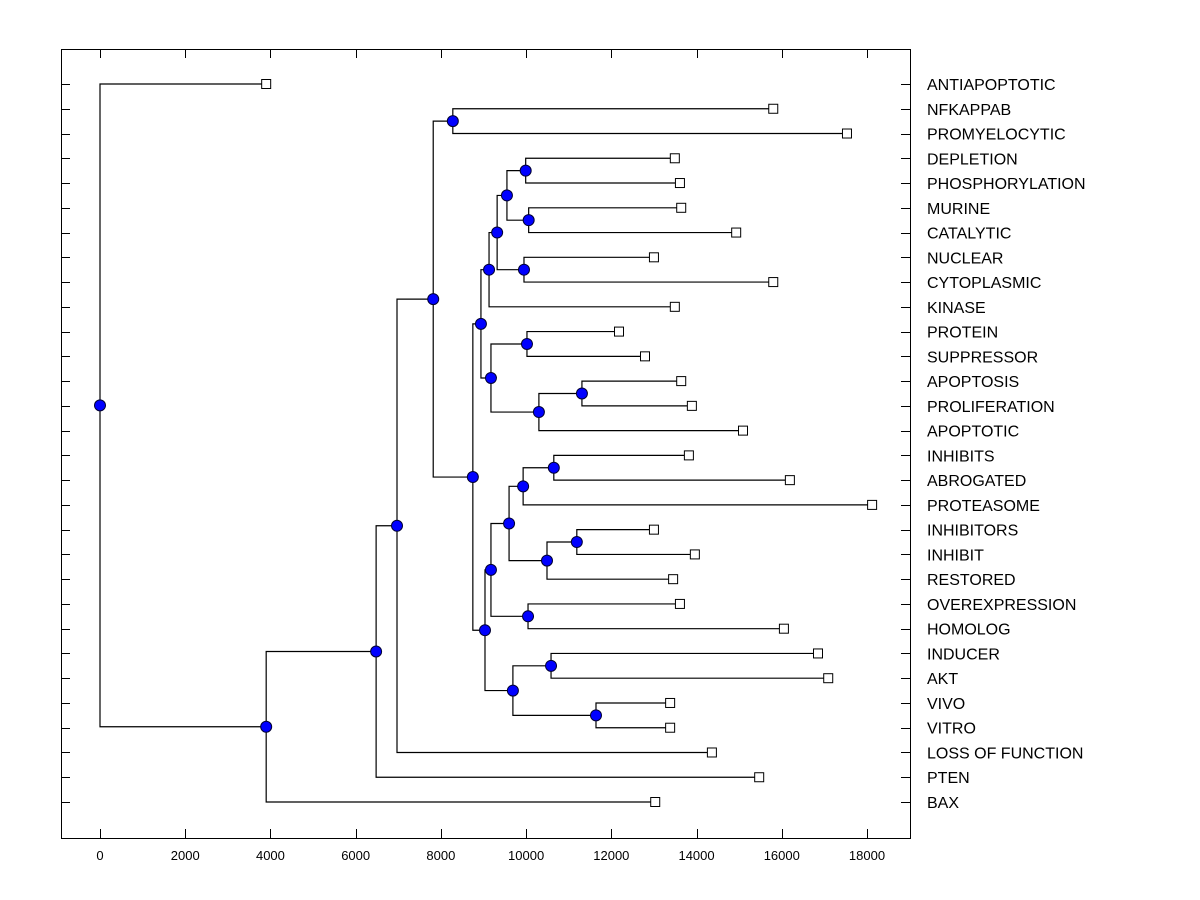  Describe the element at coordinates (956, 308) in the screenshot. I see `leaf-label: KINASE` at that location.